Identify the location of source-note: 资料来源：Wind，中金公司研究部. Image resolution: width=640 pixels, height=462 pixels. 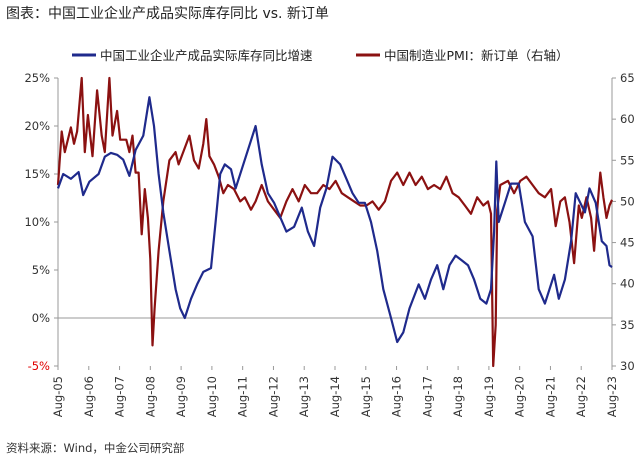
(95, 448).